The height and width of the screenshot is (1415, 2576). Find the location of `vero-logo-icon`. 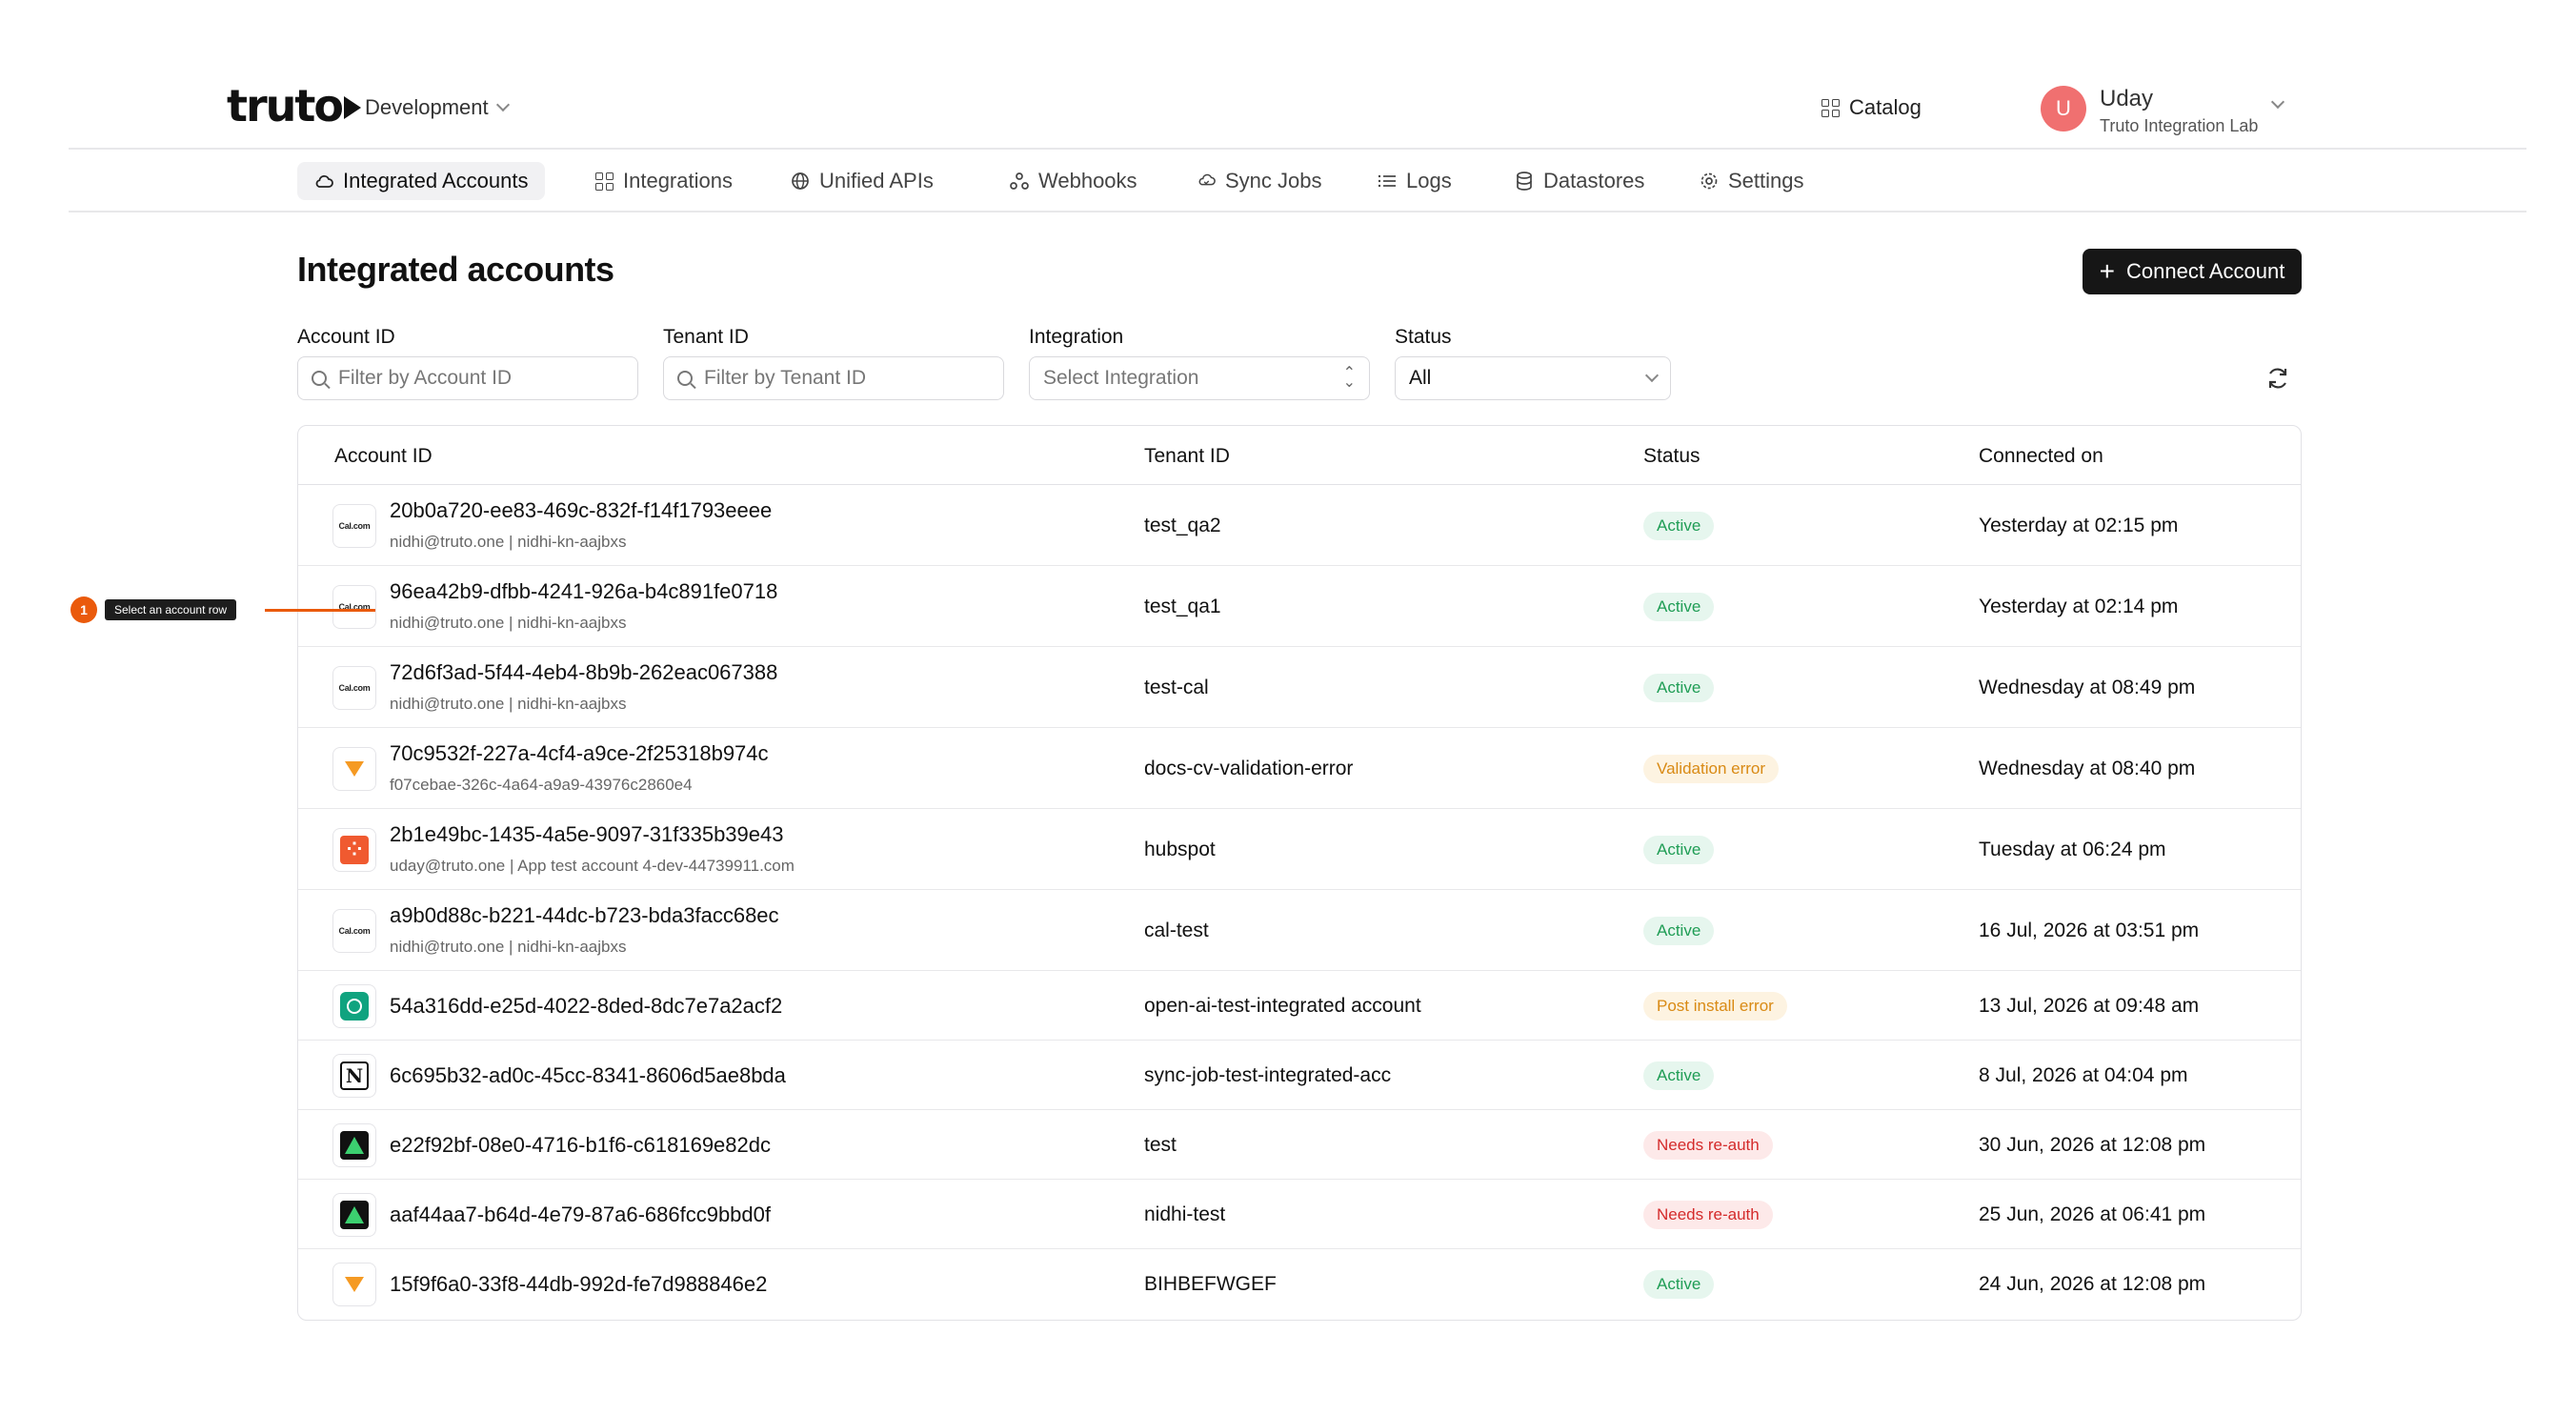

vero-logo-icon is located at coordinates (354, 1284).